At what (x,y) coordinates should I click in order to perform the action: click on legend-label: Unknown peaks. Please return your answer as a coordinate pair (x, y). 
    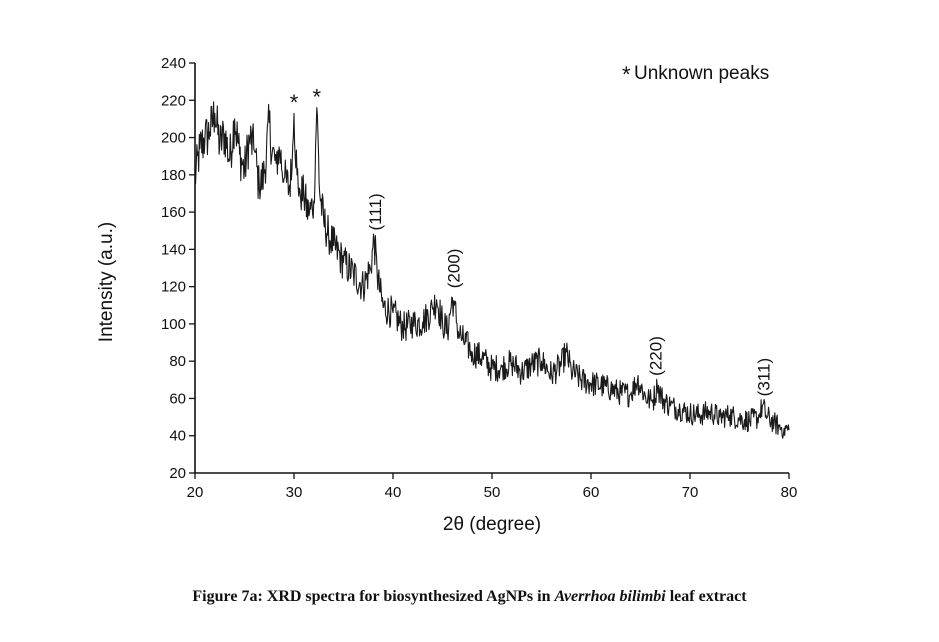
    Looking at the image, I should click on (701, 73).